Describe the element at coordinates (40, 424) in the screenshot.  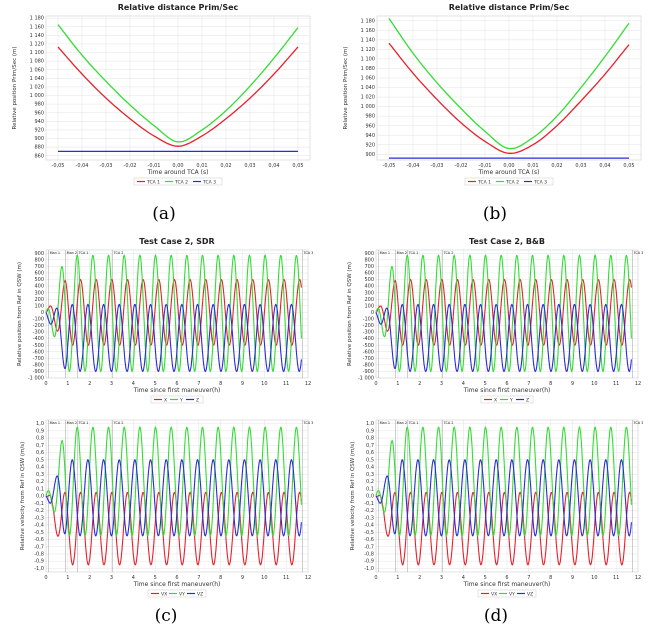
I see `y-tick-label: 1,0` at that location.